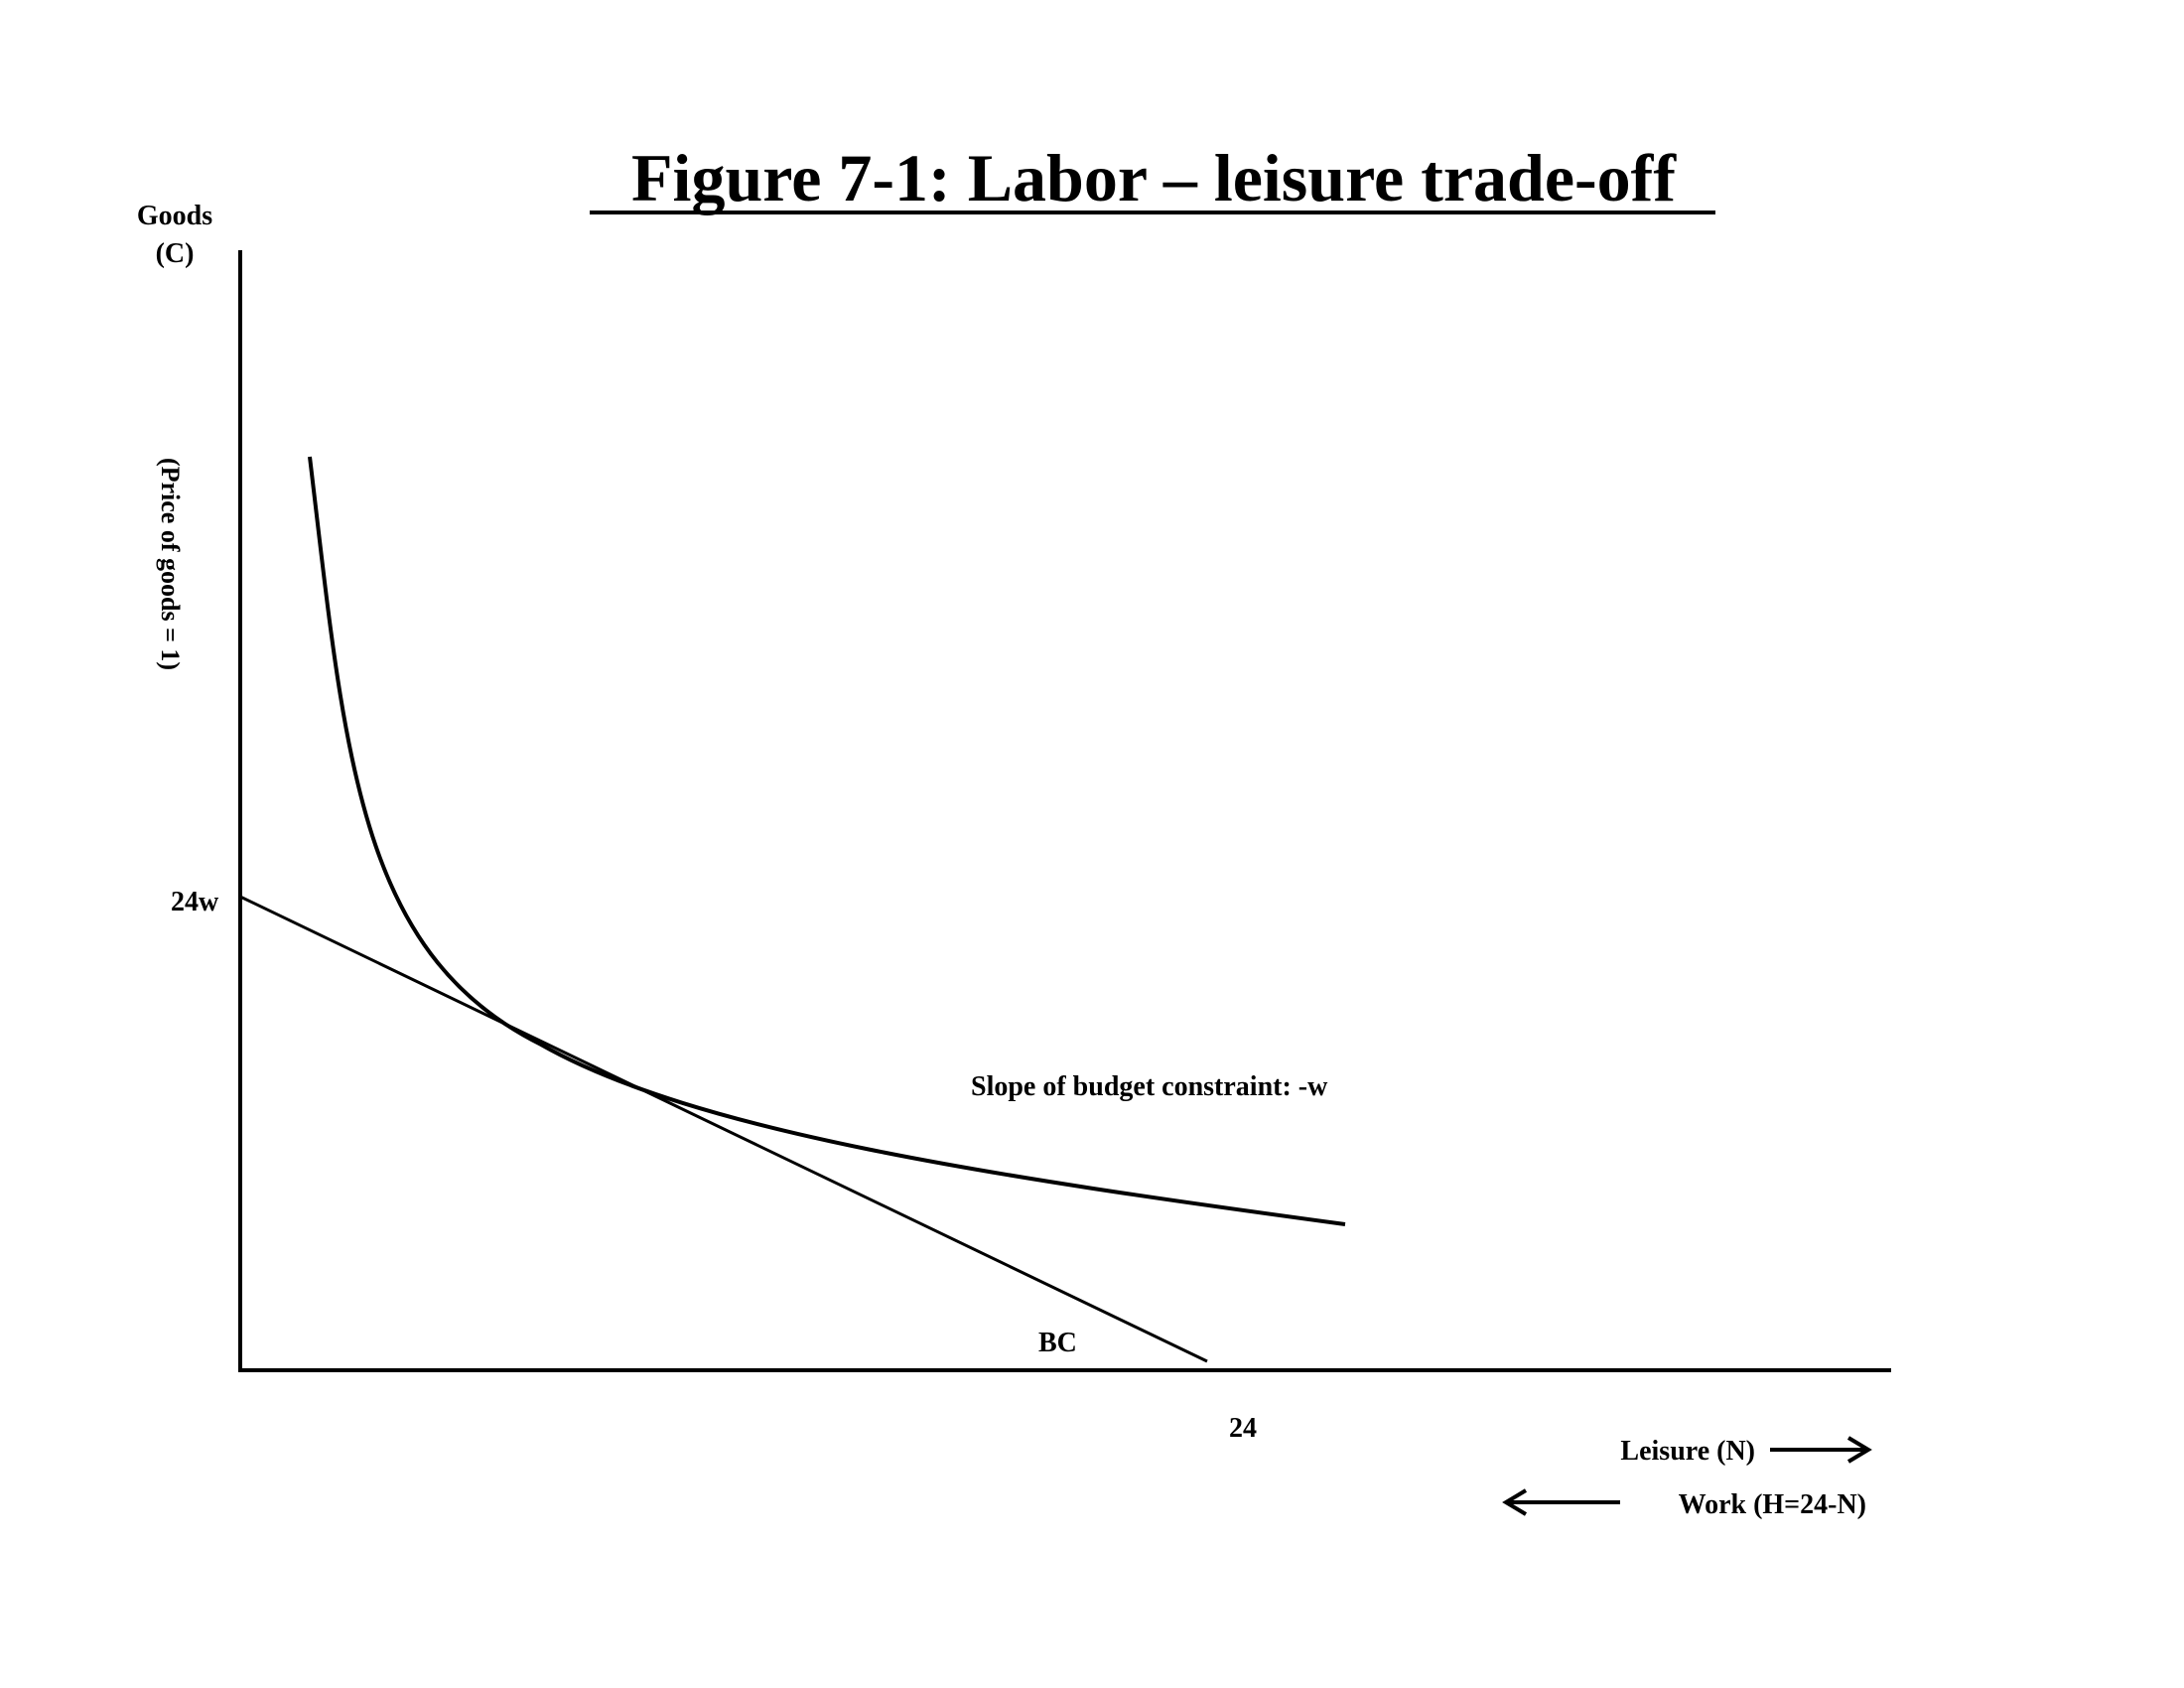 Image resolution: width=2184 pixels, height=1688 pixels. What do you see at coordinates (174, 216) in the screenshot?
I see `y-axis-label: Goods` at bounding box center [174, 216].